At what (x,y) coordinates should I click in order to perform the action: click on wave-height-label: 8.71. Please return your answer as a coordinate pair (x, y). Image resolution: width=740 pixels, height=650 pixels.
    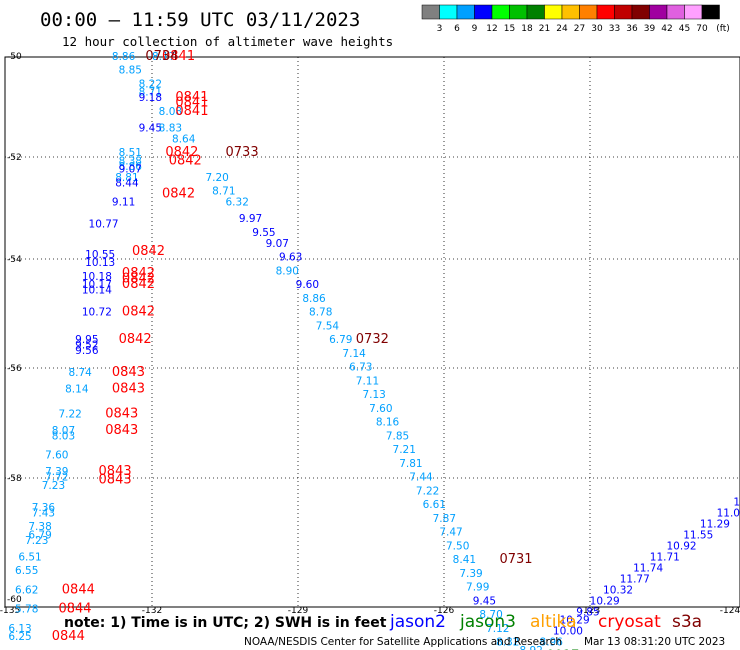
    Looking at the image, I should click on (223, 192).